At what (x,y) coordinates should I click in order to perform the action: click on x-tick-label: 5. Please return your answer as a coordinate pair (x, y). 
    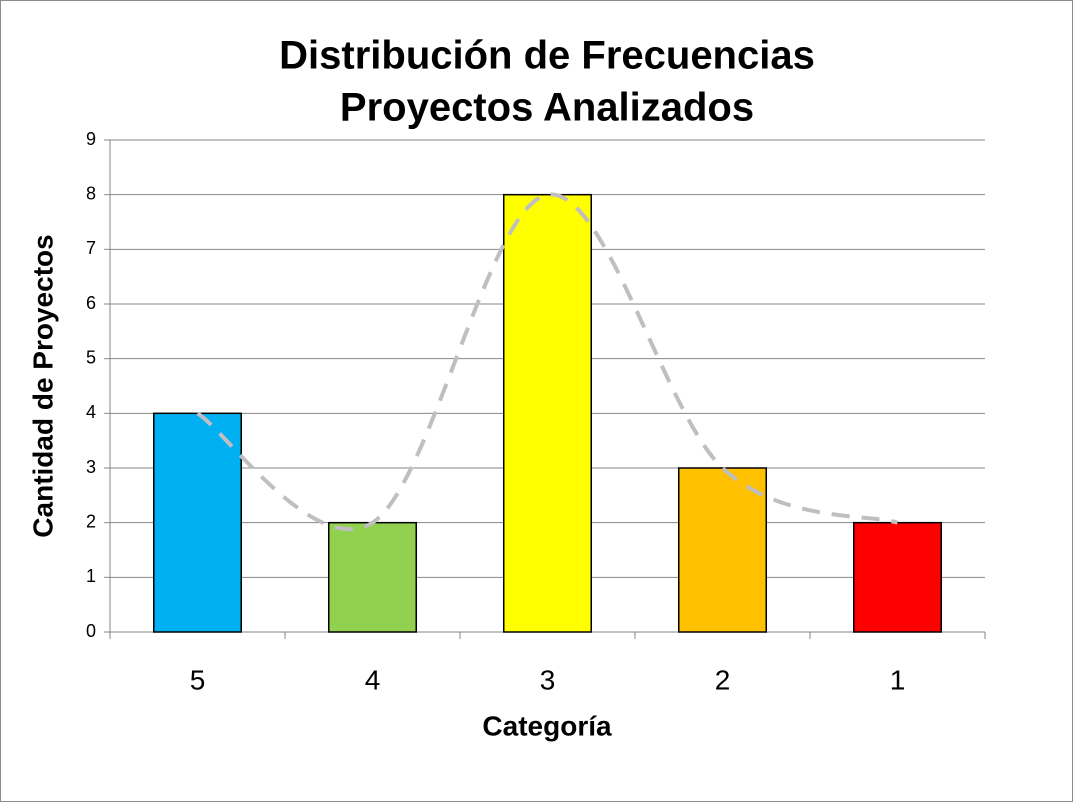
    Looking at the image, I should click on (198, 679).